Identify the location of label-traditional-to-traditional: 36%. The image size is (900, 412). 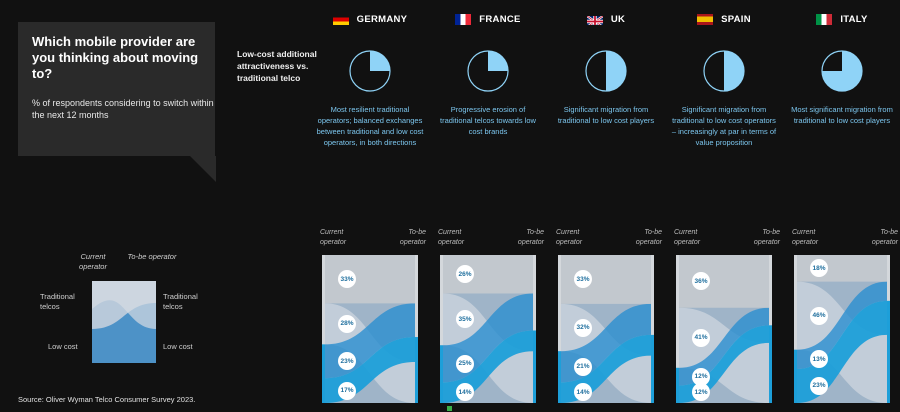
(701, 281).